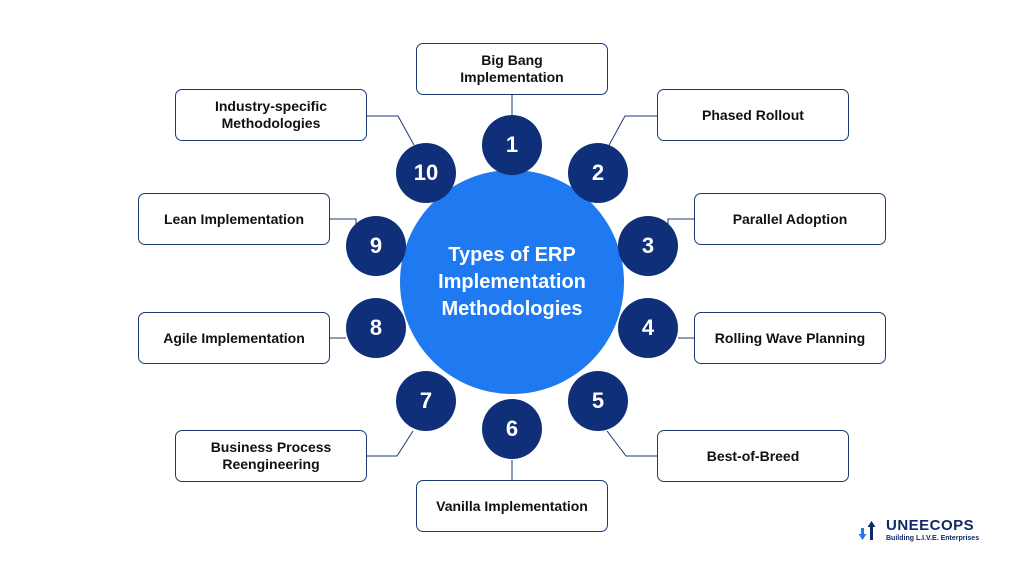 The height and width of the screenshot is (576, 1024). Describe the element at coordinates (753, 456) in the screenshot. I see `label-box-5: Best-of-Breed` at that location.